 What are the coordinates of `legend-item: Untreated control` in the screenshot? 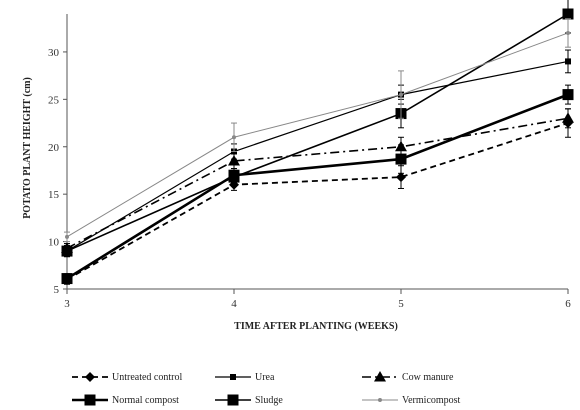 It's located at (127, 377).